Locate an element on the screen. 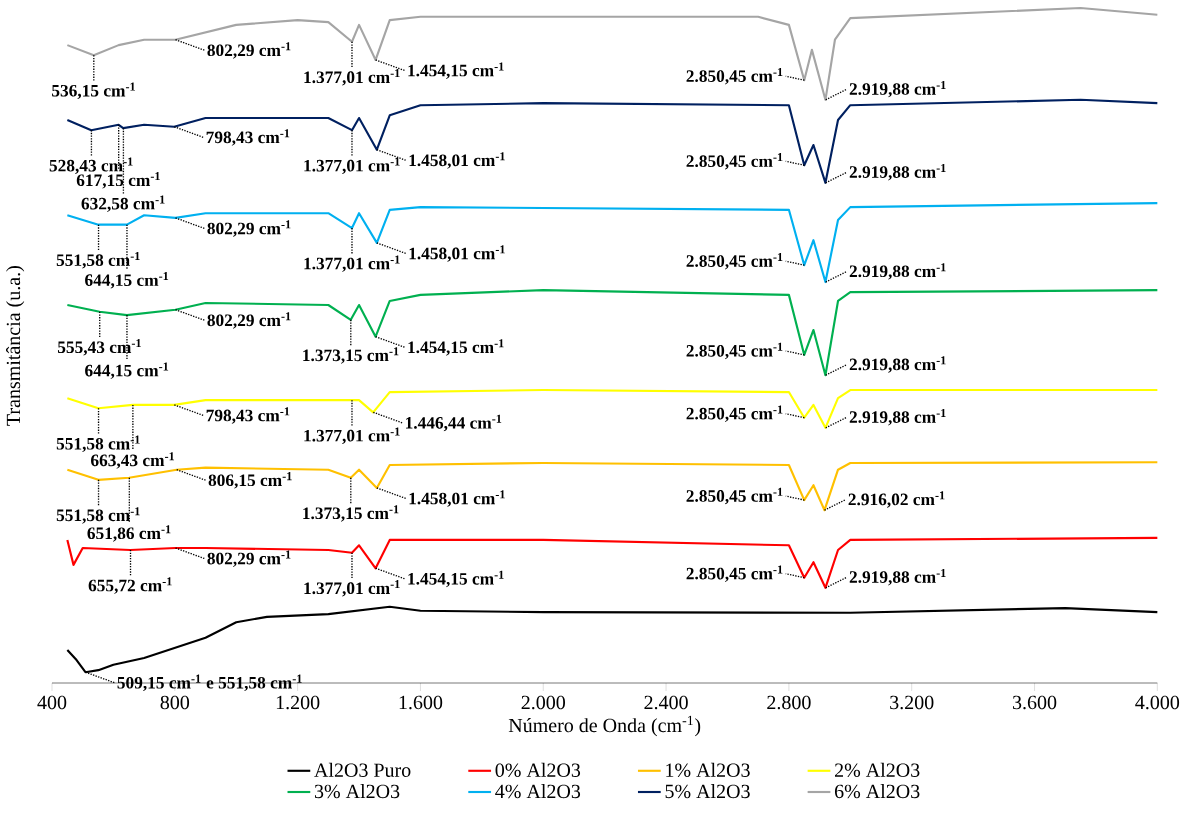  legend-label: 3% Al2O3 is located at coordinates (357, 791).